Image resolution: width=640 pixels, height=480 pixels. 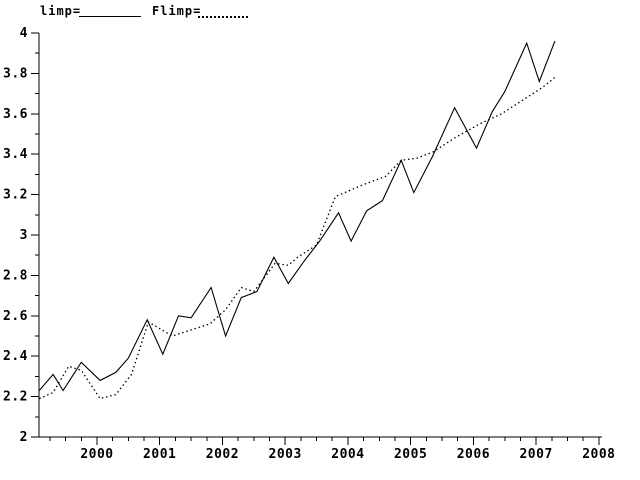 I want to click on x-tick-label: 2002, so click(x=222, y=454).